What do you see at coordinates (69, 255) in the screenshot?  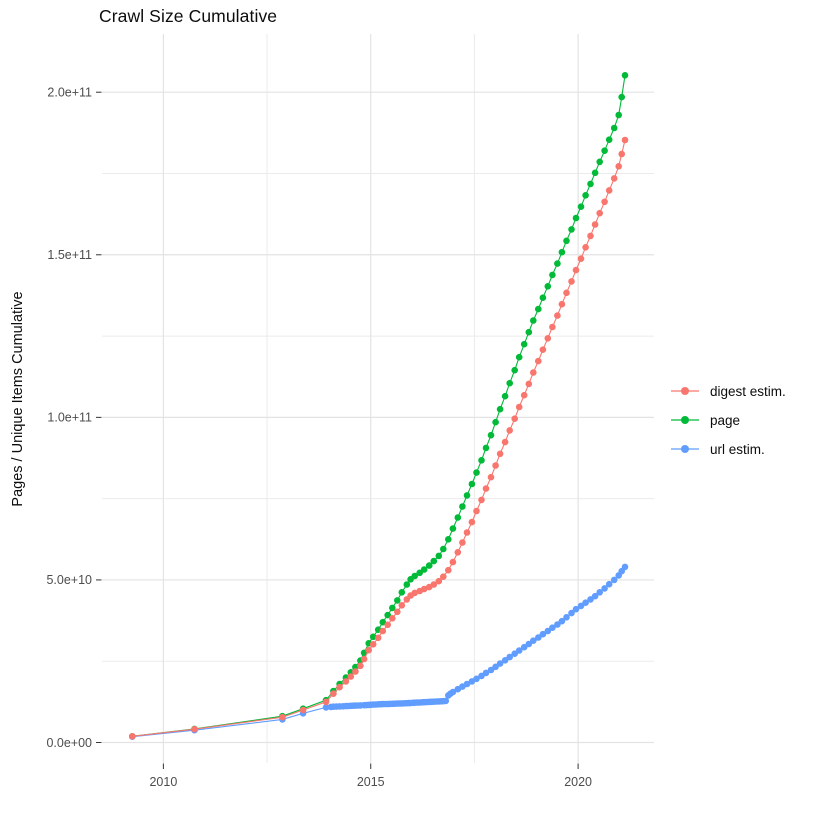 I see `y-tick-label: 1.5e+11` at bounding box center [69, 255].